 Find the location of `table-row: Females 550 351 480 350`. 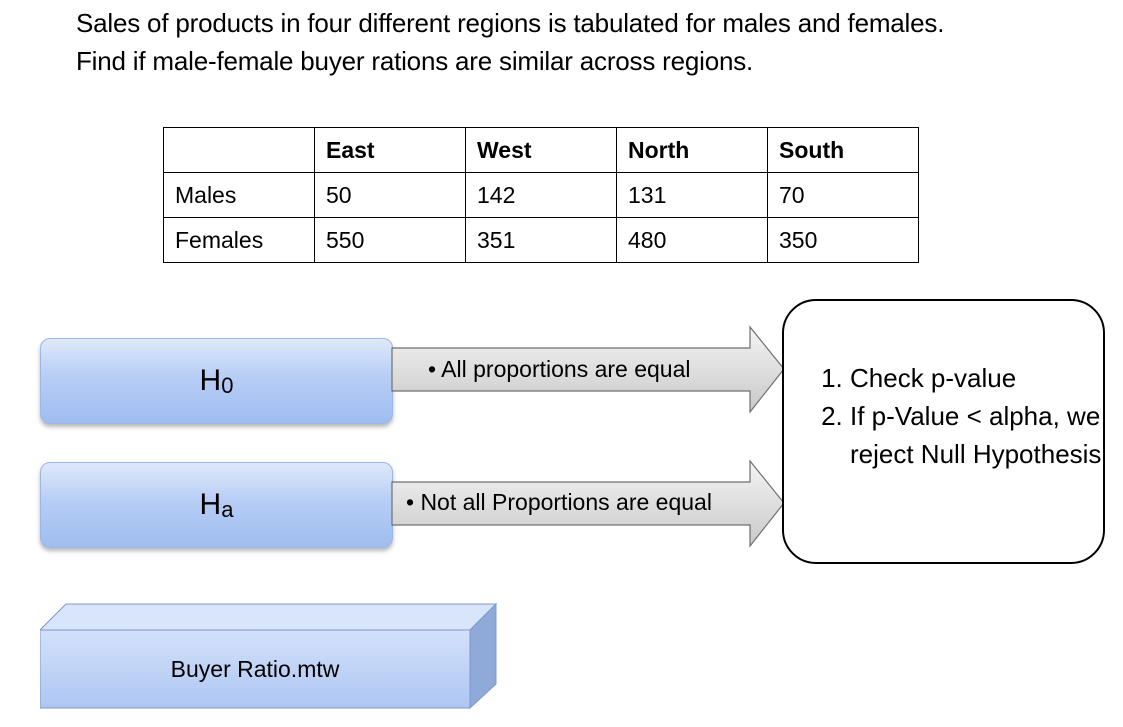

table-row: Females 550 351 480 350 is located at coordinates (541, 240).